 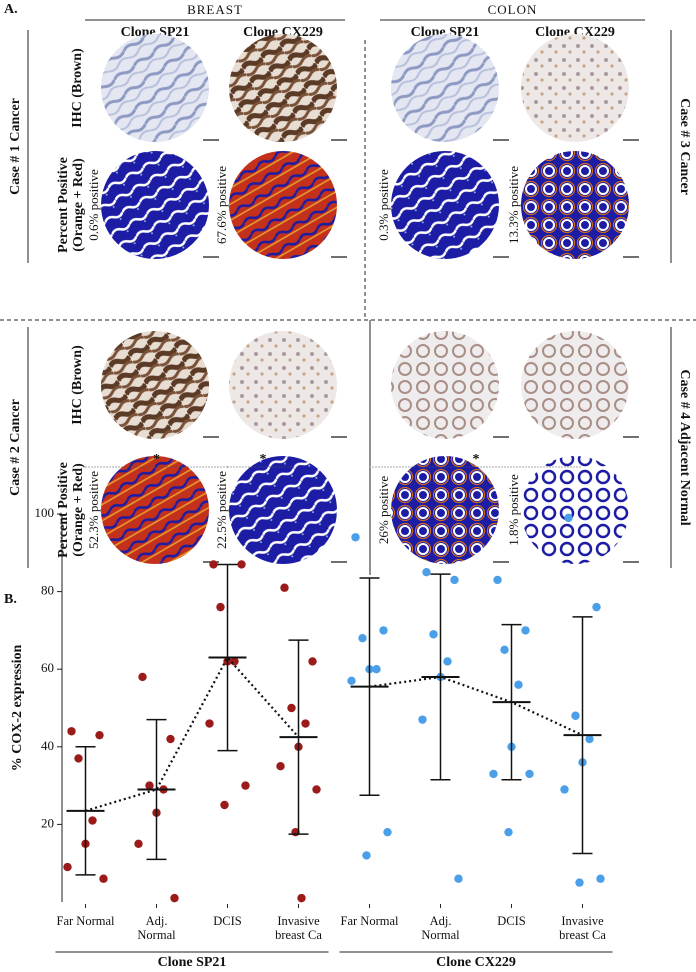 I want to click on case-label: Case # 1 Cancer, so click(x=15, y=146).